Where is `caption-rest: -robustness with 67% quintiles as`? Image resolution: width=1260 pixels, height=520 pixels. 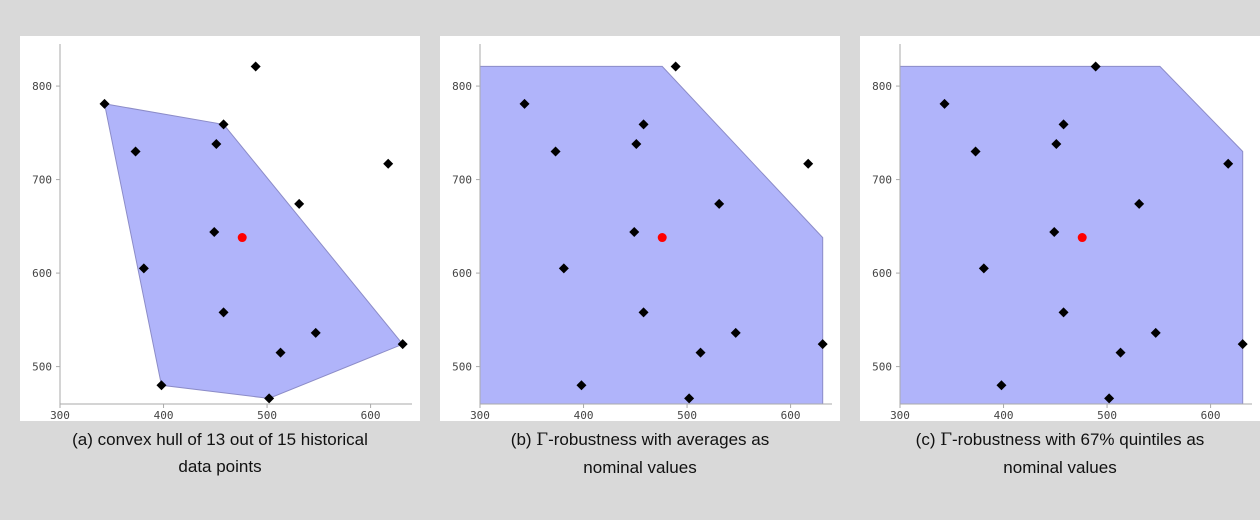 caption-rest: -robustness with 67% quintiles as is located at coordinates (1078, 439).